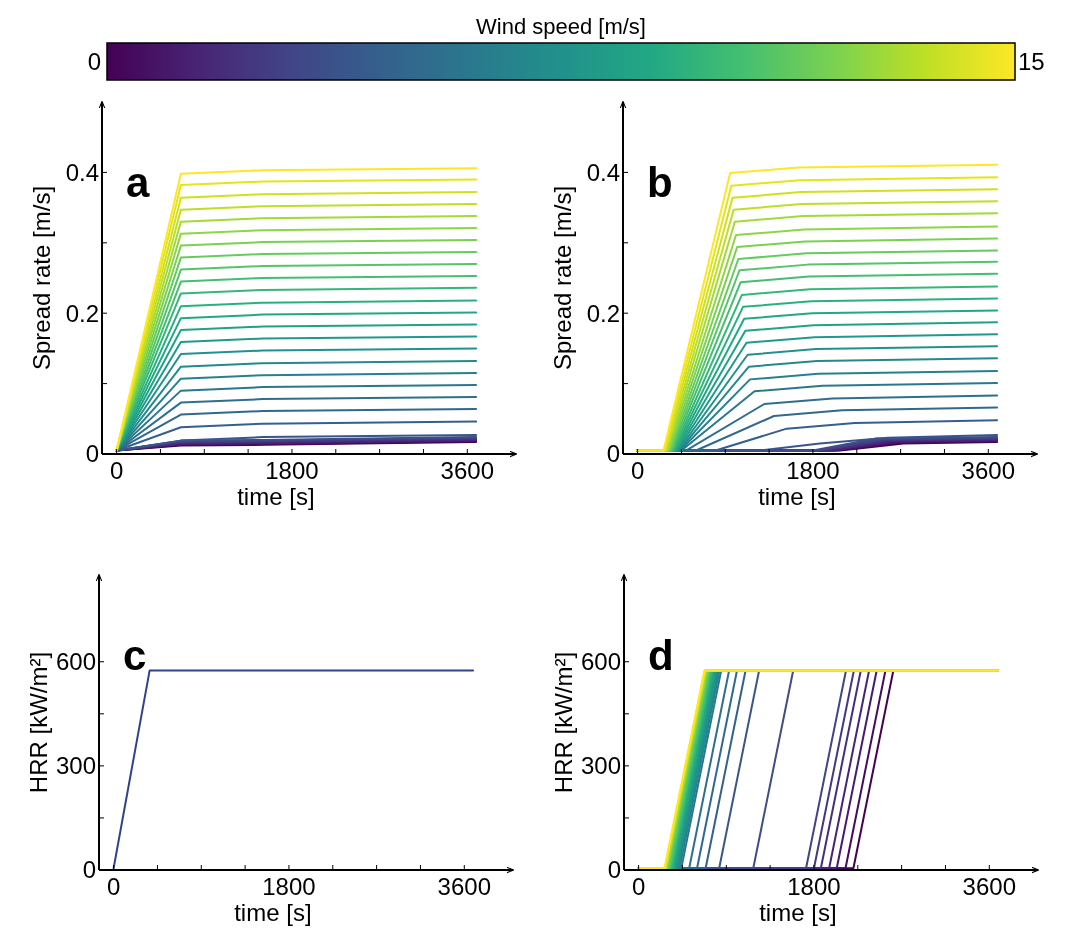 This screenshot has width=1073, height=951. Describe the element at coordinates (135, 655) in the screenshot. I see `text: c` at that location.